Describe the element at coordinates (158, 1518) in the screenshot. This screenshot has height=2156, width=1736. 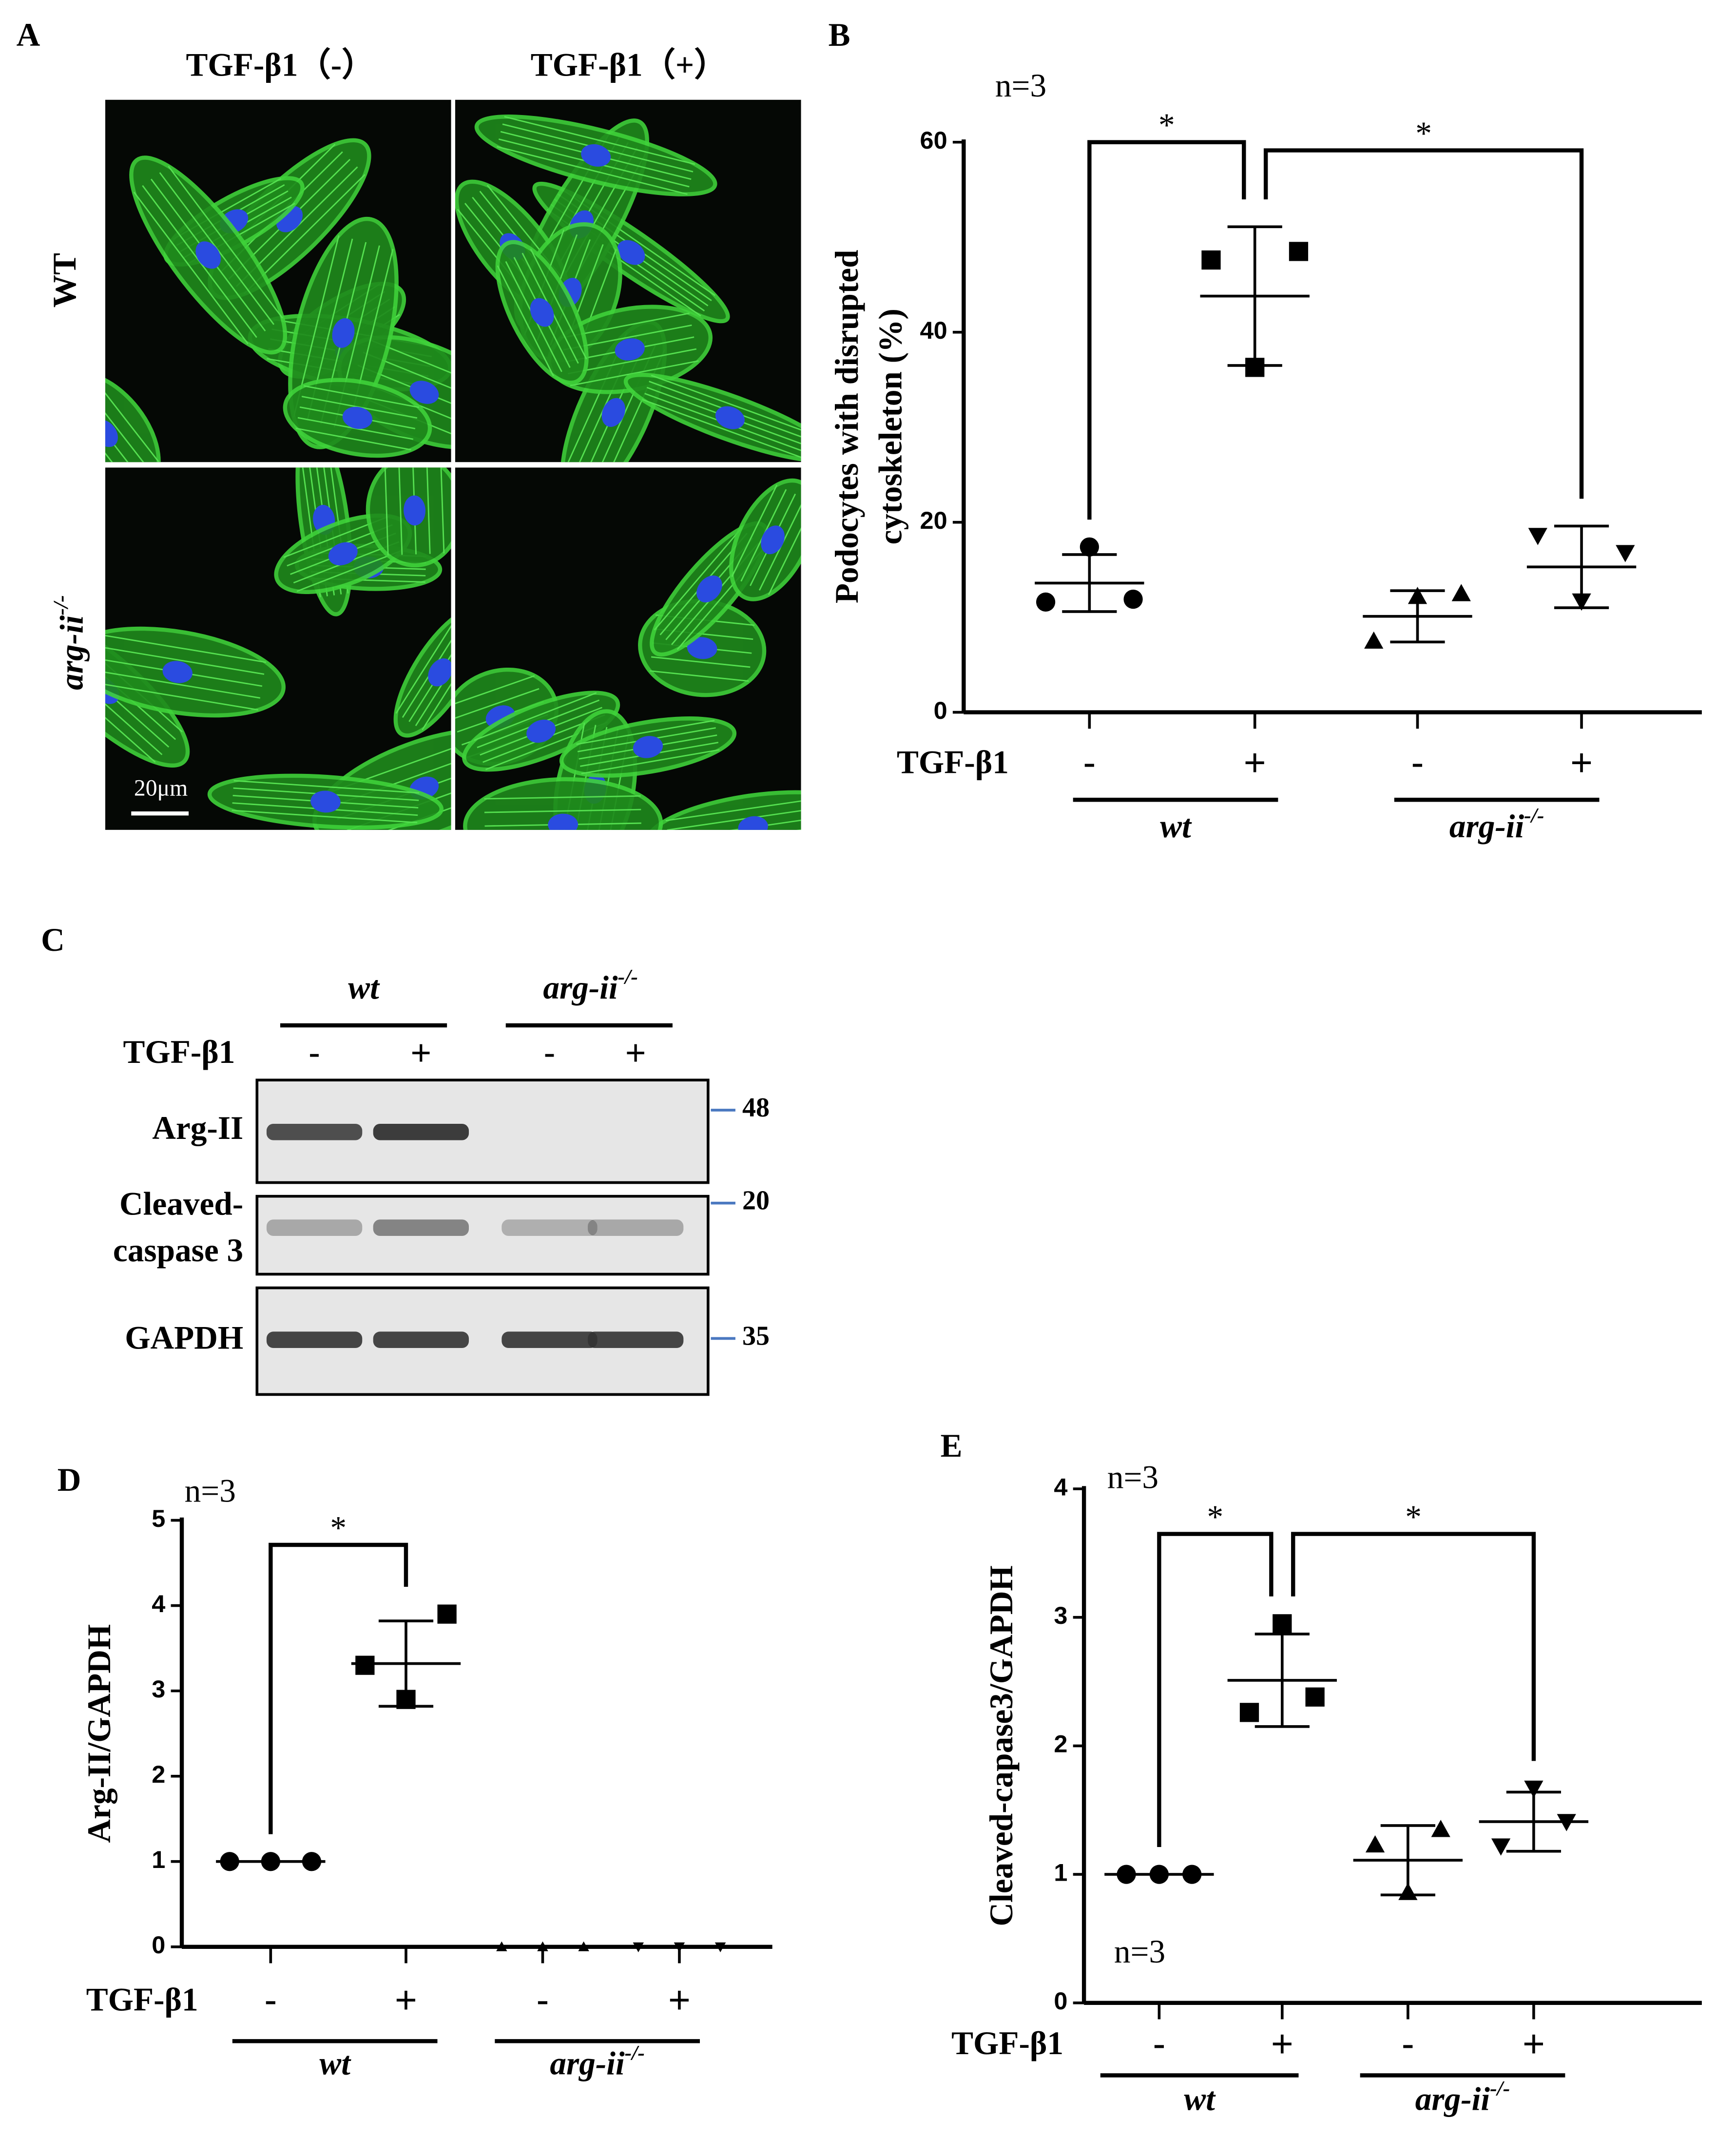
I see `y-tick-label: 5` at that location.